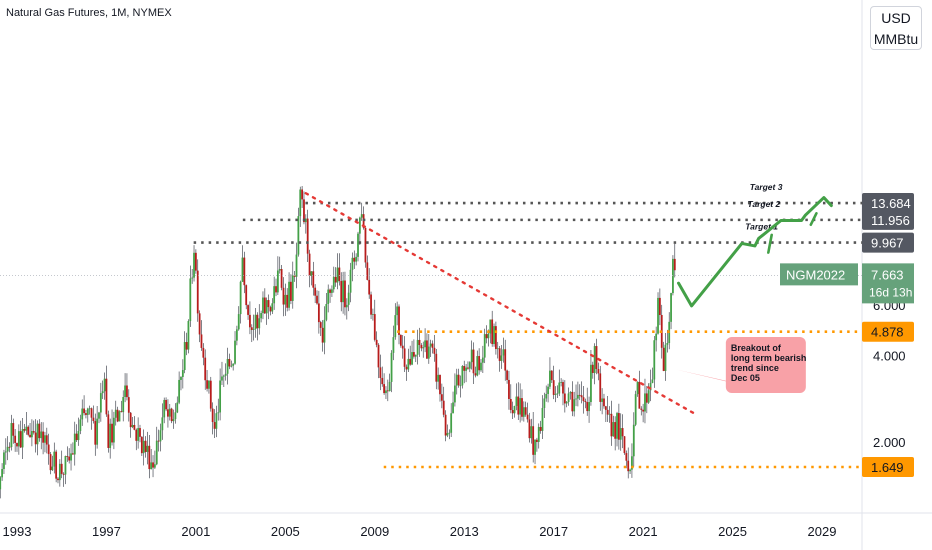 The image size is (932, 550). Describe the element at coordinates (464, 531) in the screenshot. I see `x-tick-label: 2013` at that location.